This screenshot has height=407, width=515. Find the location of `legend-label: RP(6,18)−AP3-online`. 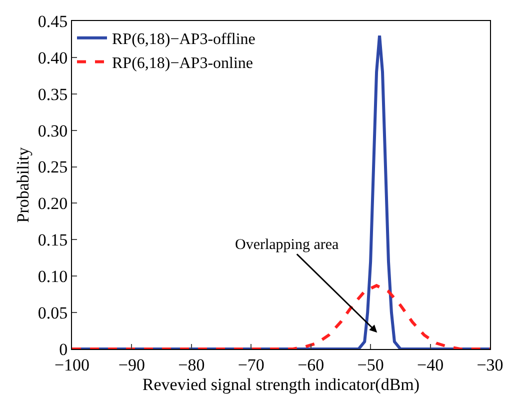

legend-label: RP(6,18)−AP3-online is located at coordinates (183, 63).